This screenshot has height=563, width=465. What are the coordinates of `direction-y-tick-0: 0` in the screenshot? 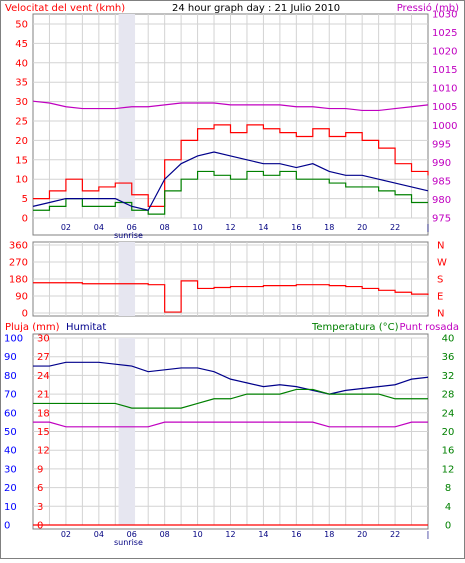 It's located at (25, 314).